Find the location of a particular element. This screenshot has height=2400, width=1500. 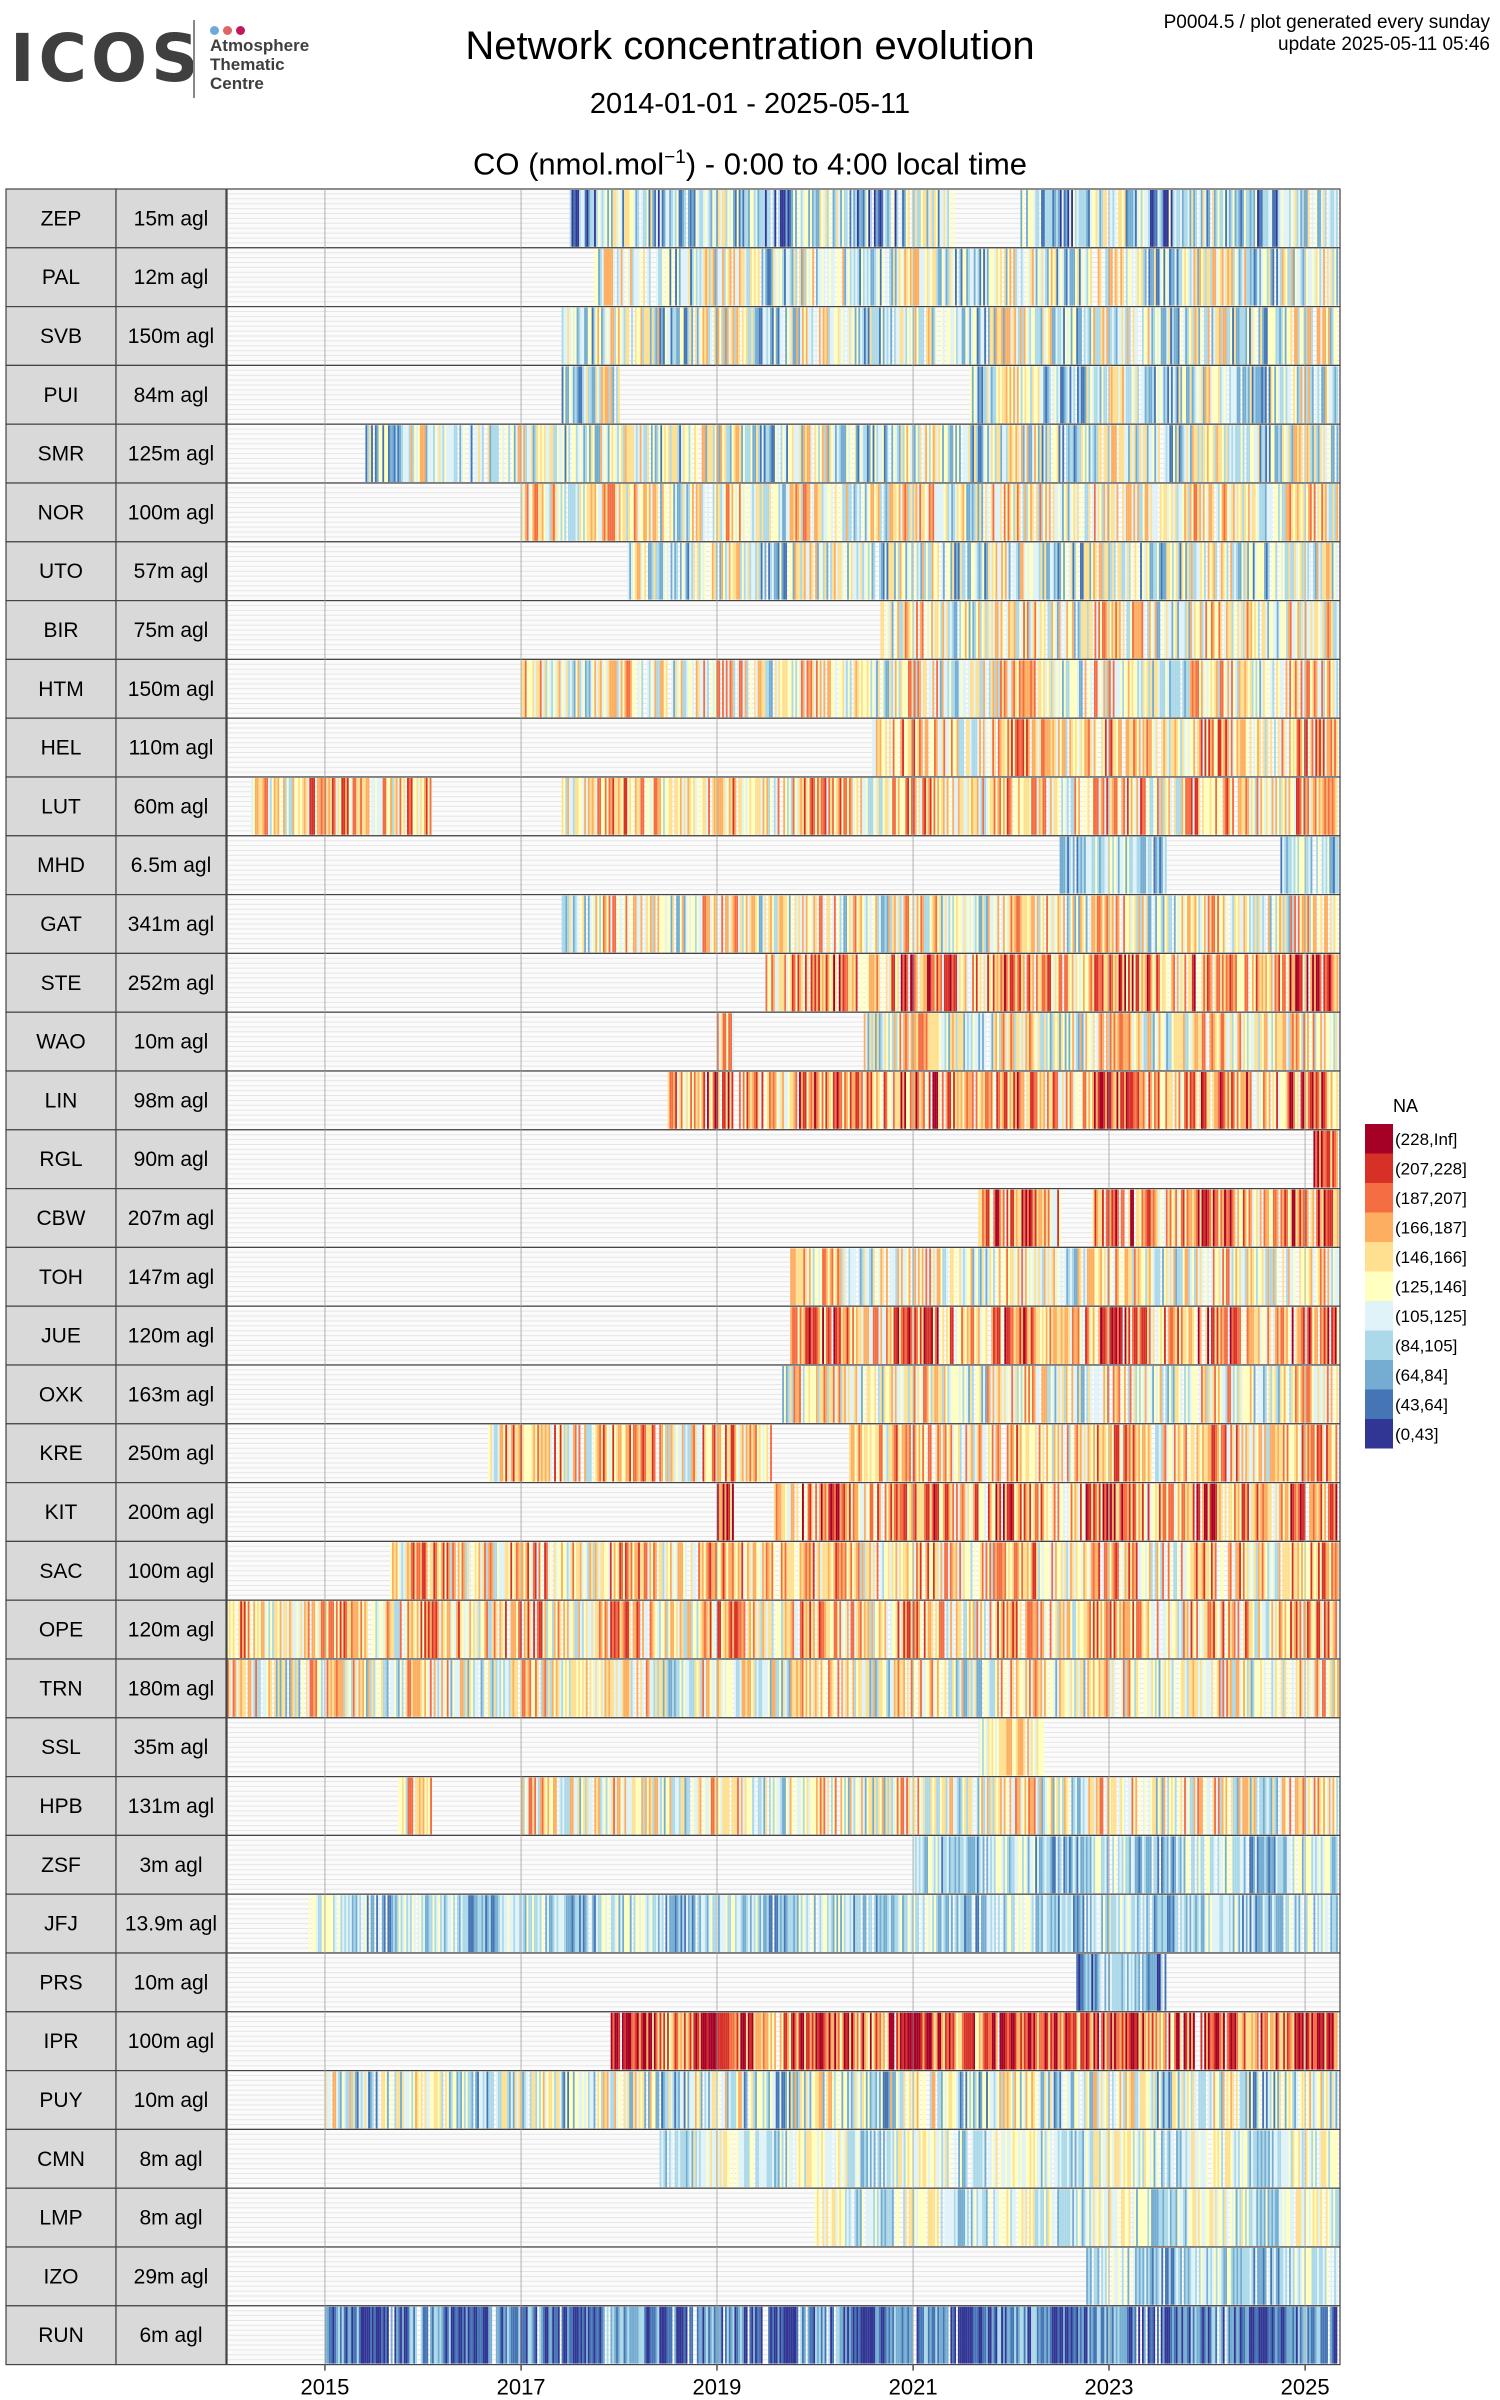

station-height-label: 75m agl is located at coordinates (171, 630).